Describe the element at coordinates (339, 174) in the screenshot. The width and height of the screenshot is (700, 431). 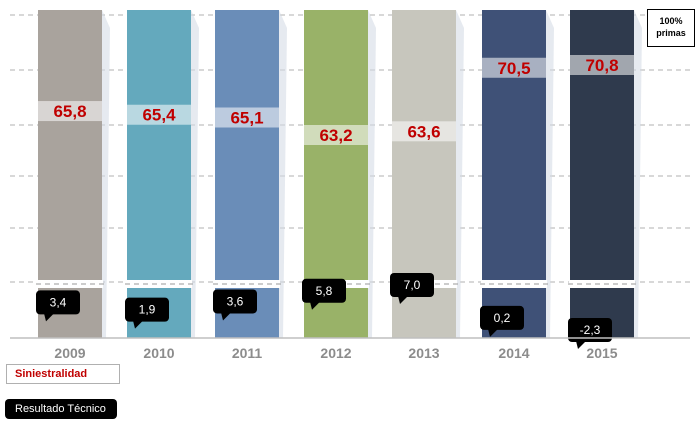
I see `bar-group-2012: 63,2 5,8` at that location.